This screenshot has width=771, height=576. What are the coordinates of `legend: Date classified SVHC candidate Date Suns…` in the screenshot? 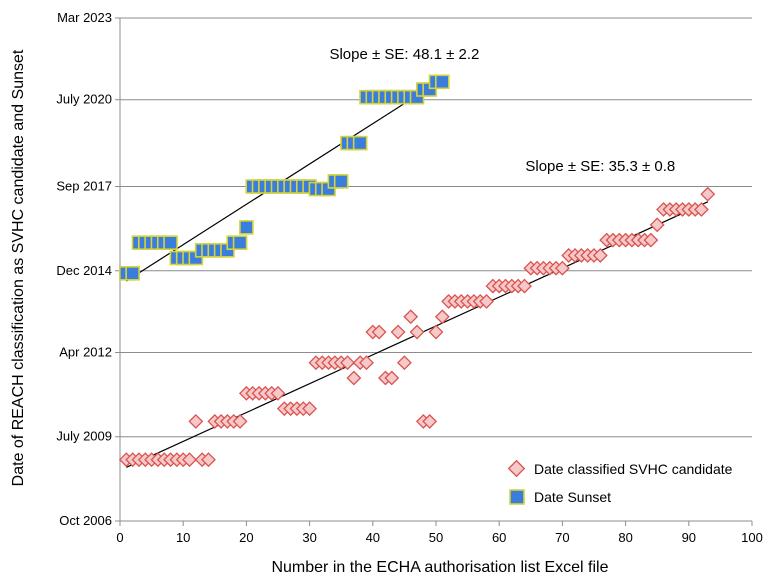 It's located at (620, 482).